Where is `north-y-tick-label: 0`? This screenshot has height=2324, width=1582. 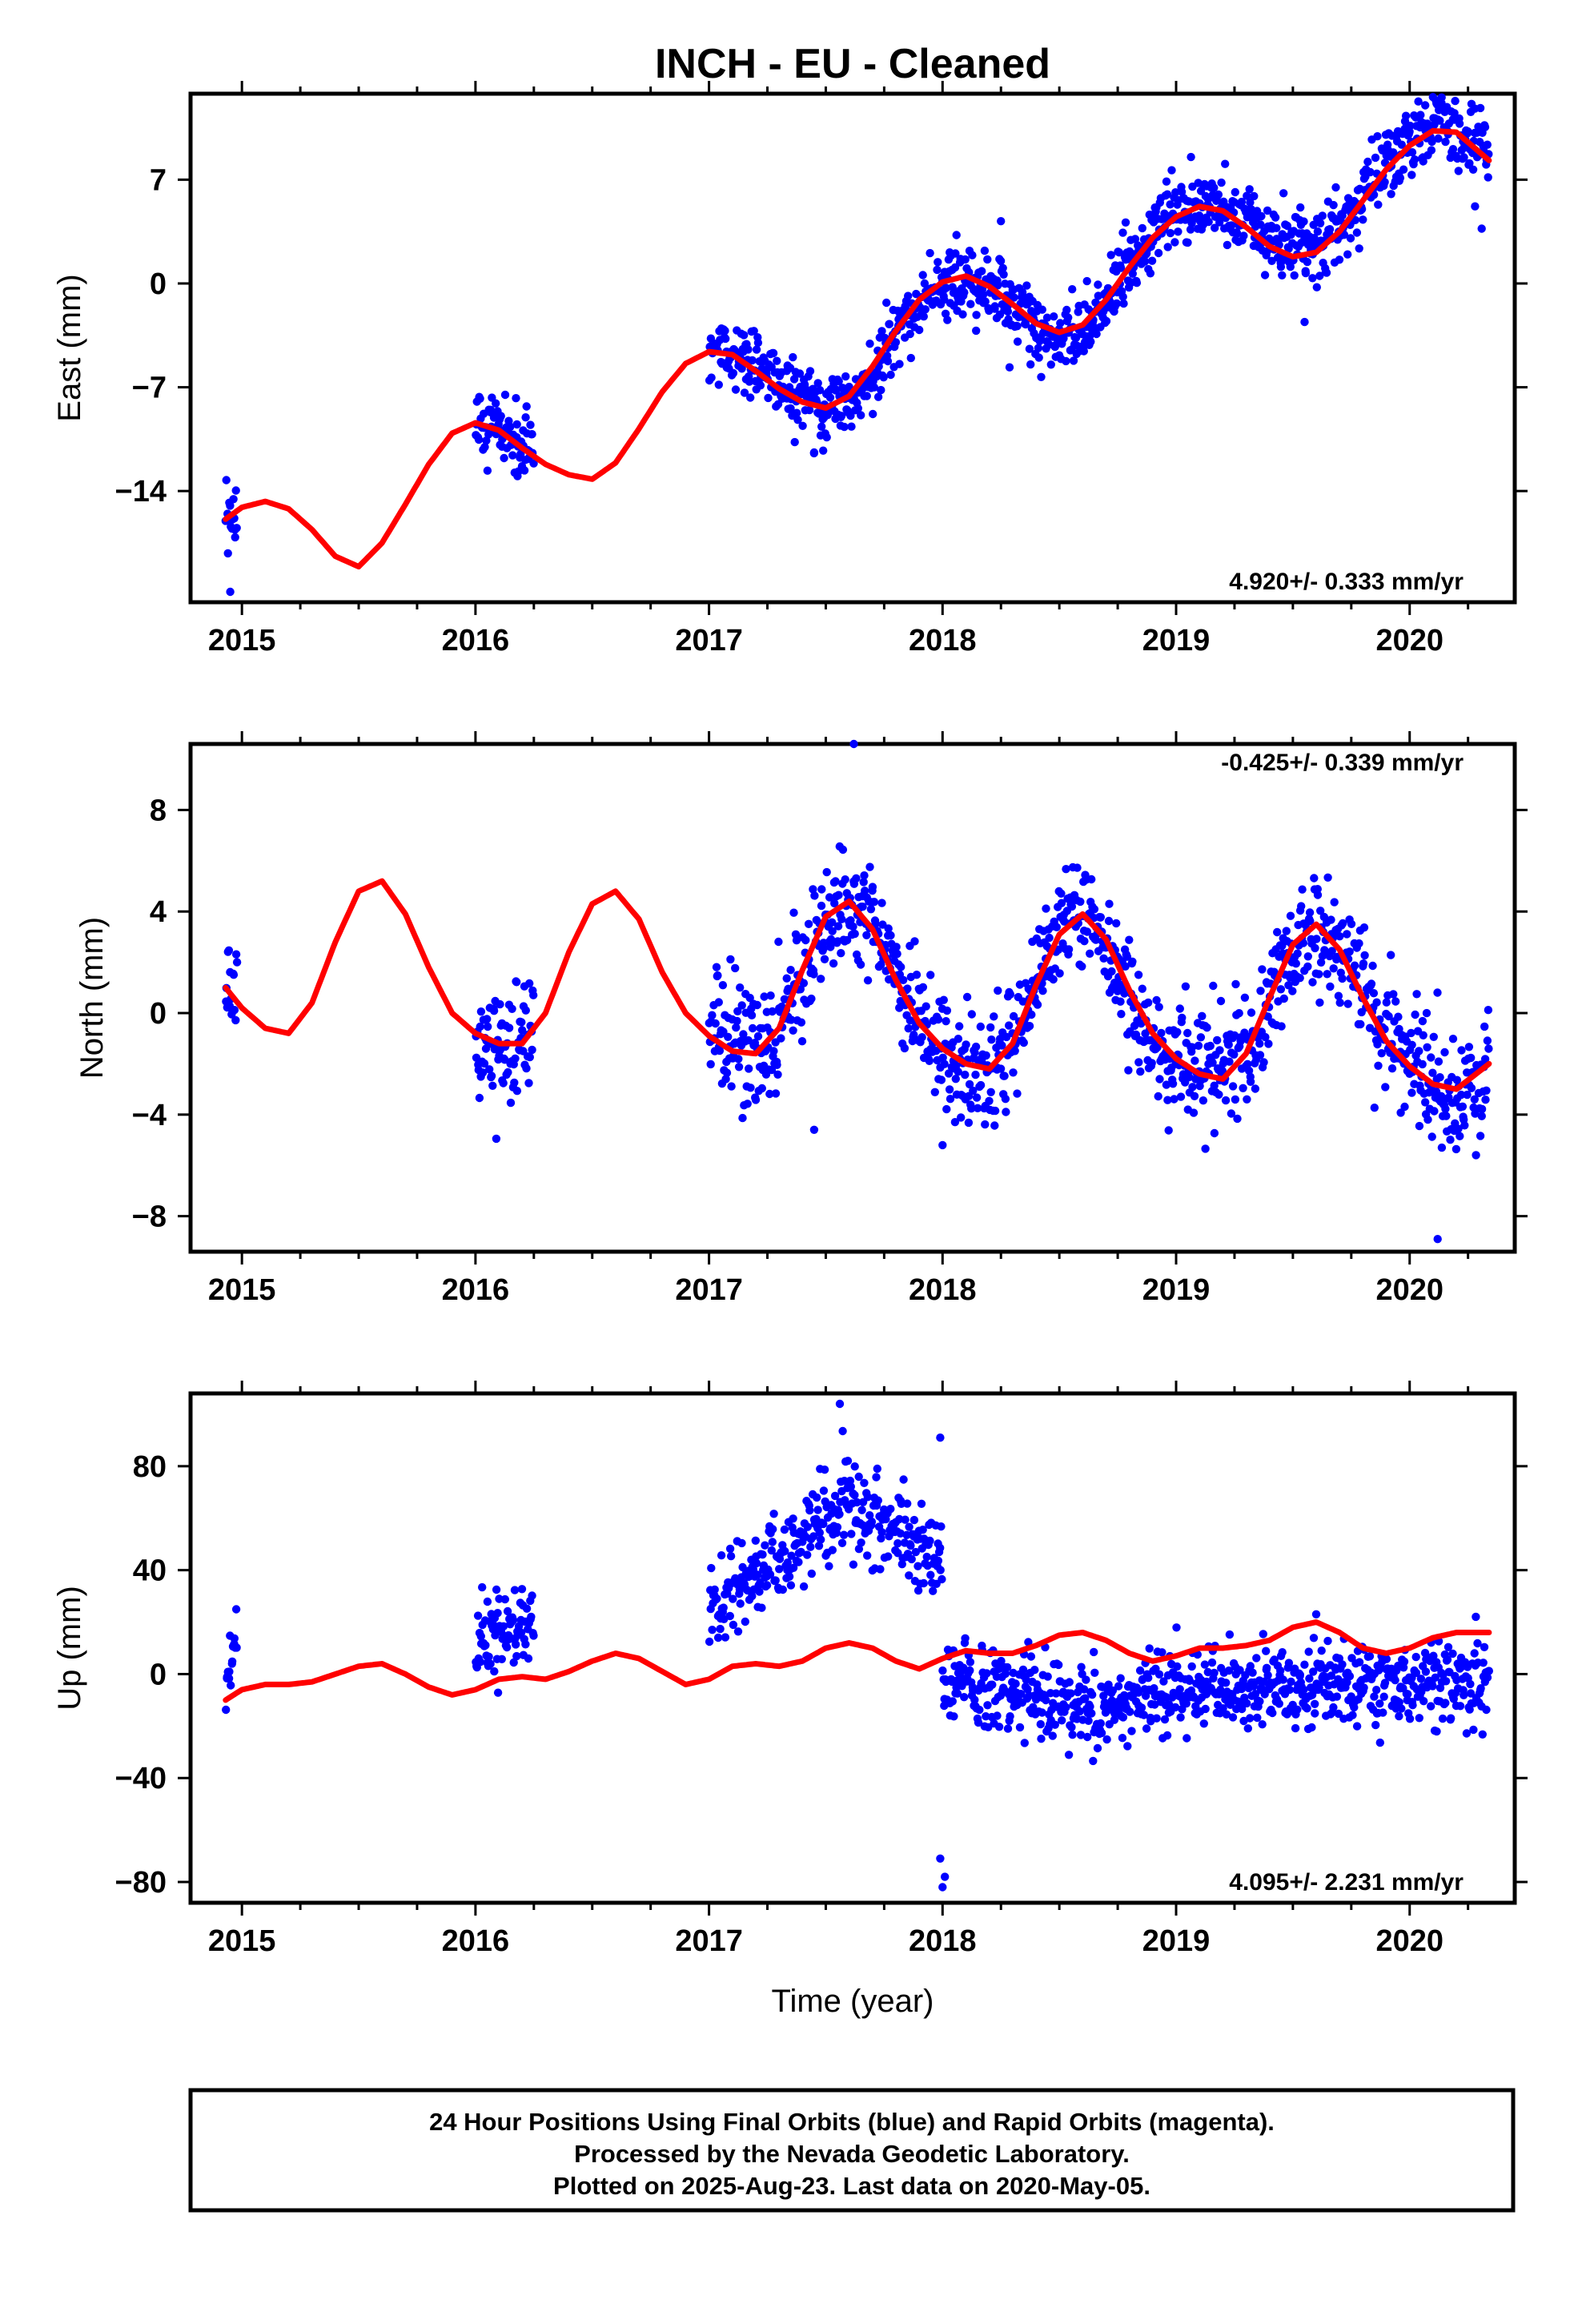 north-y-tick-label: 0 is located at coordinates (158, 1014).